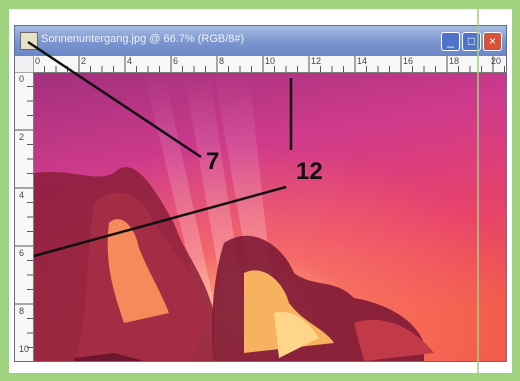 The height and width of the screenshot is (381, 520). What do you see at coordinates (471, 41) in the screenshot?
I see `maximize-button: □` at bounding box center [471, 41].